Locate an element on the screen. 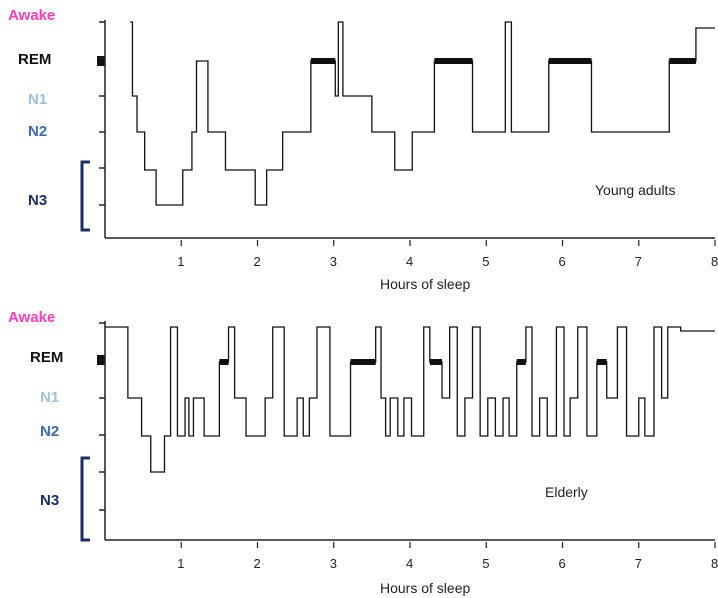  panel-annotation: Young adults is located at coordinates (635, 190).